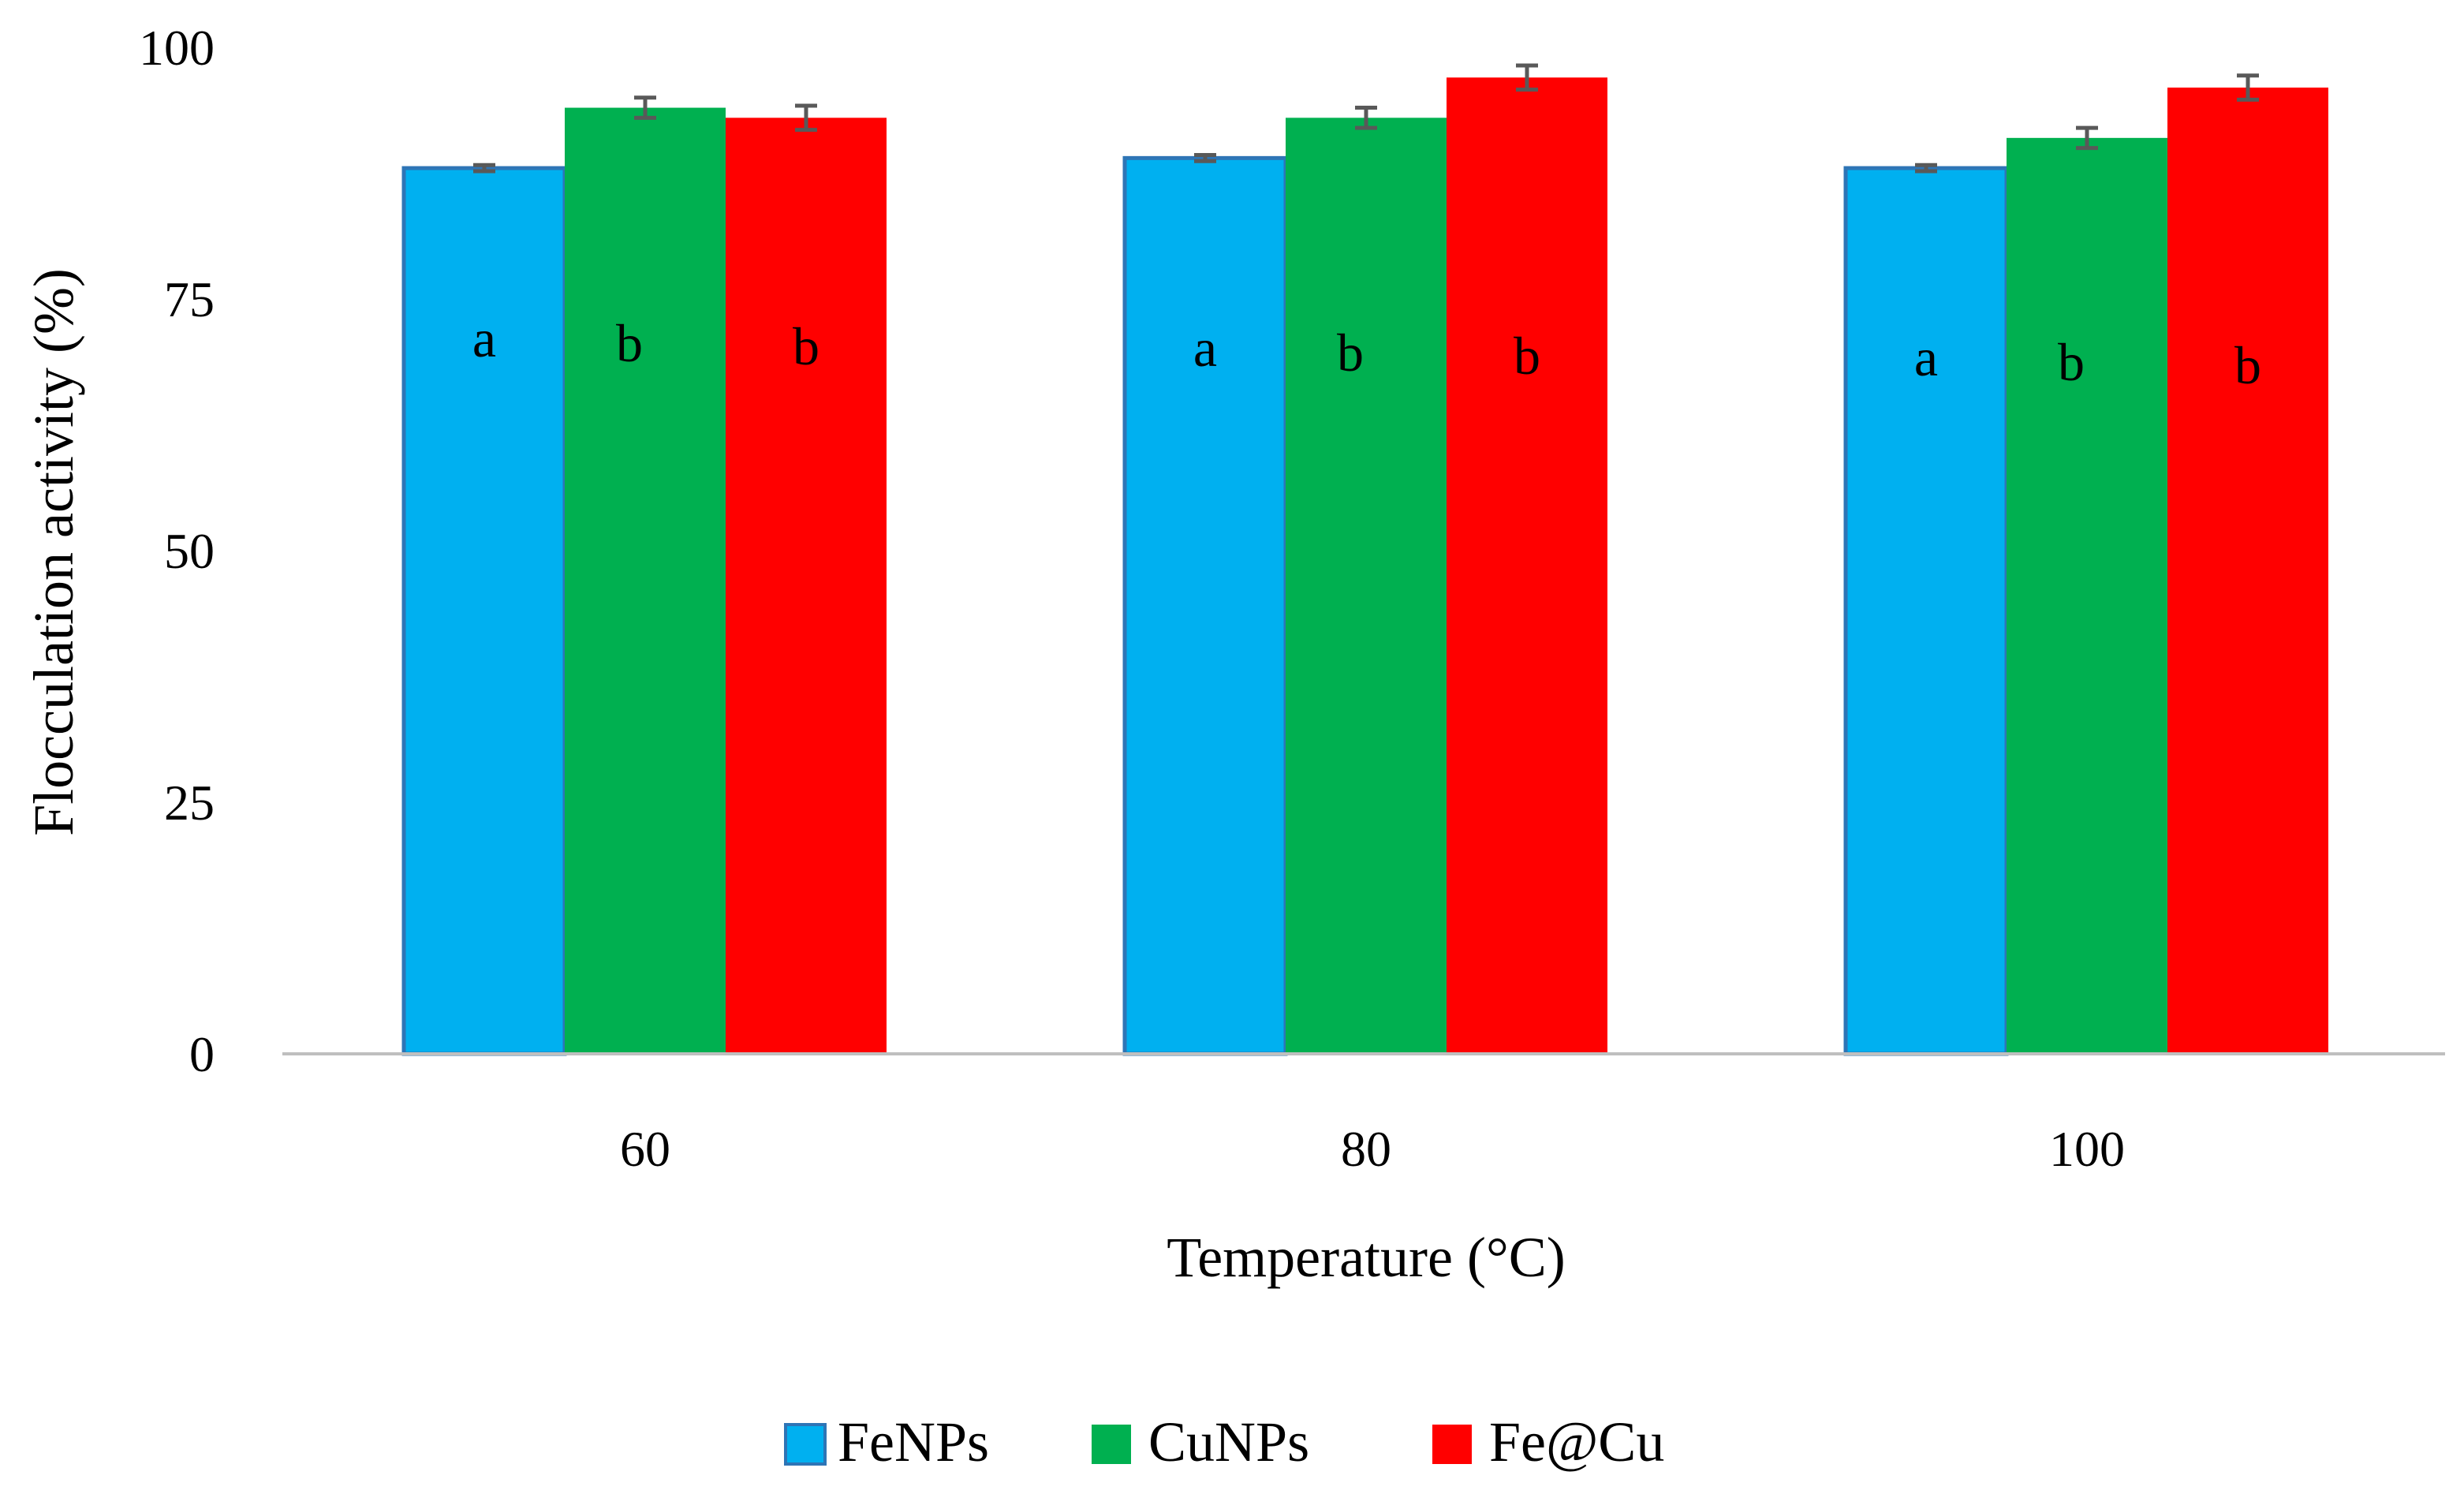  I want to click on legend-label: FeNPs, so click(913, 1441).